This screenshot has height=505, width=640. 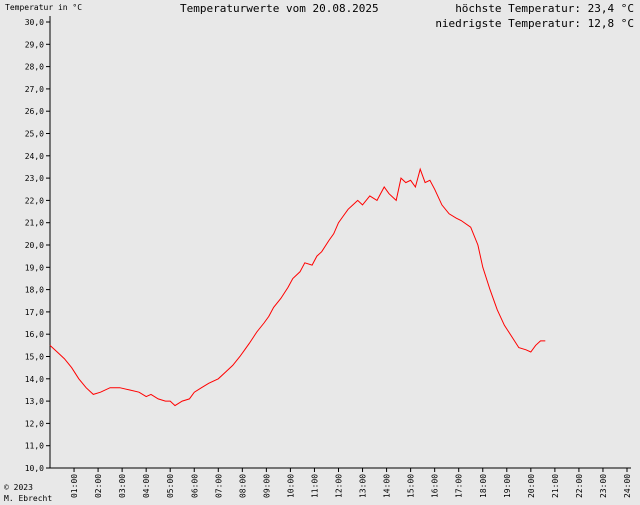 What do you see at coordinates (266, 486) in the screenshot?
I see `x-tick-label: 09:00` at bounding box center [266, 486].